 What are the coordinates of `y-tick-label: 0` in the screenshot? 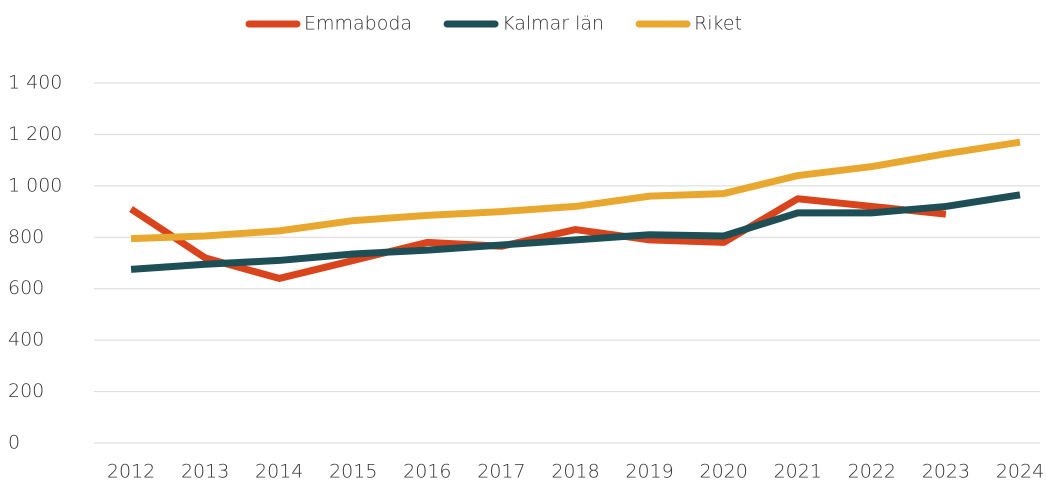 It's located at (14, 443).